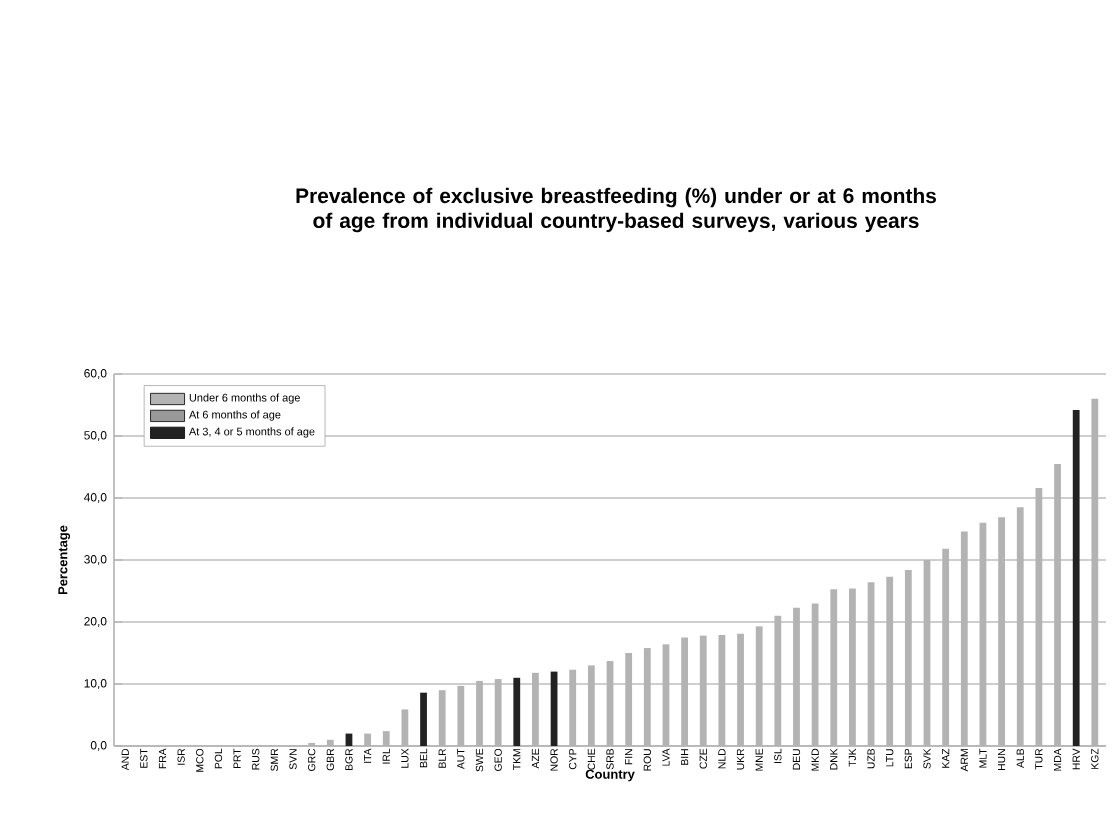  I want to click on chart-title: Prevalence of exclusive breastfeeding (%) under or at 6 months of age from individual country-based surveys, various years, so click(616, 210).